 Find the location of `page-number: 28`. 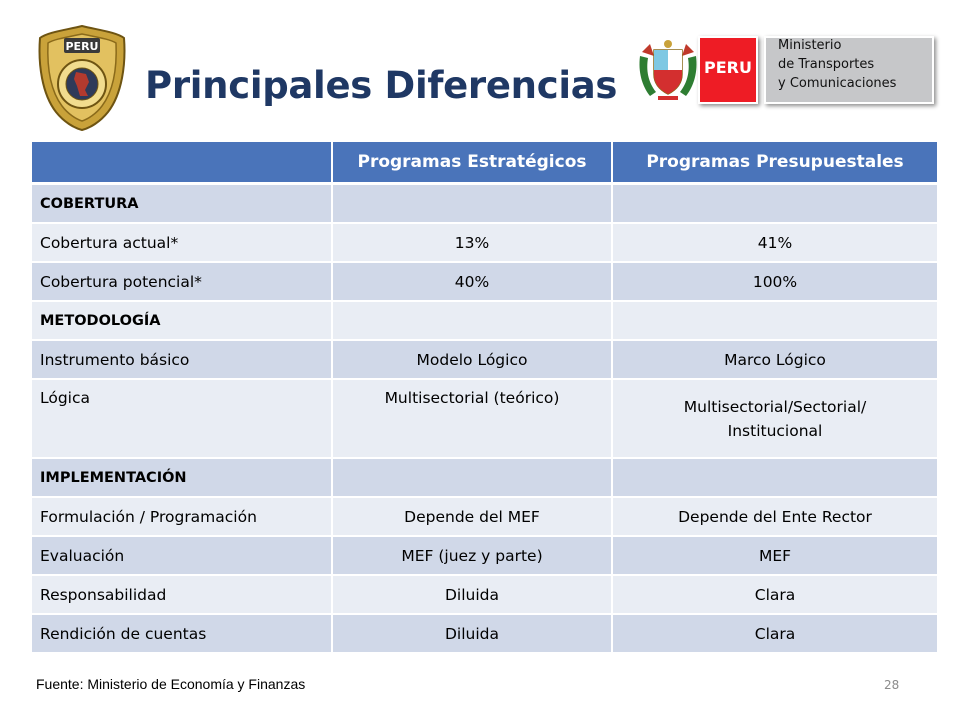

page-number: 28 is located at coordinates (892, 685).